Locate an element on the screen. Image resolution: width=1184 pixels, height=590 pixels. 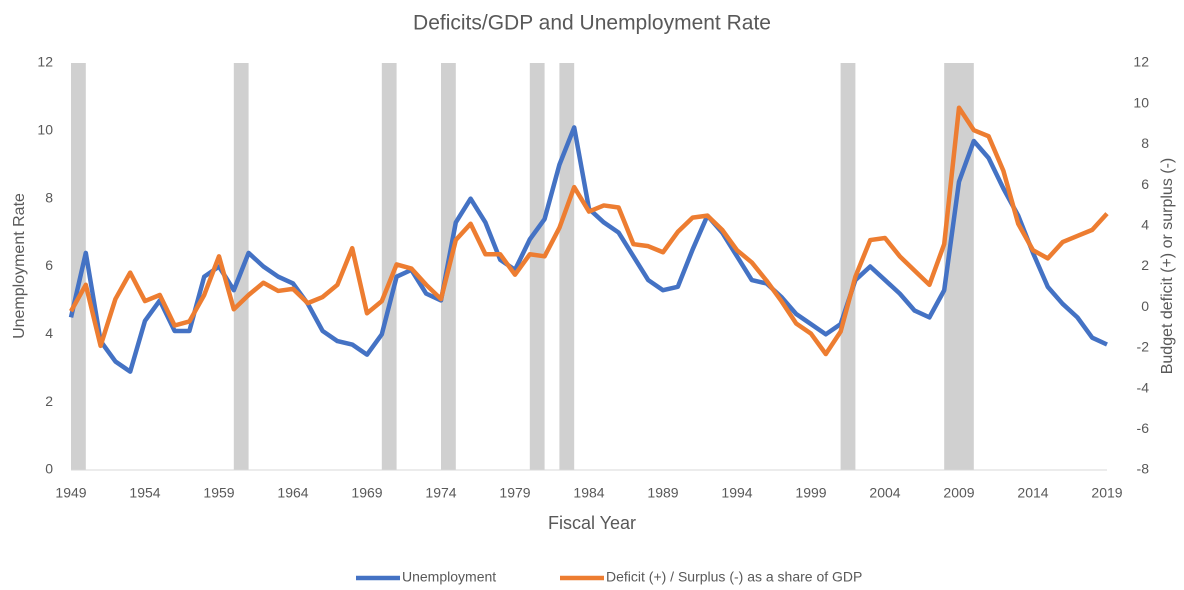
y2-tick-label: 8 is located at coordinates (1145, 143).